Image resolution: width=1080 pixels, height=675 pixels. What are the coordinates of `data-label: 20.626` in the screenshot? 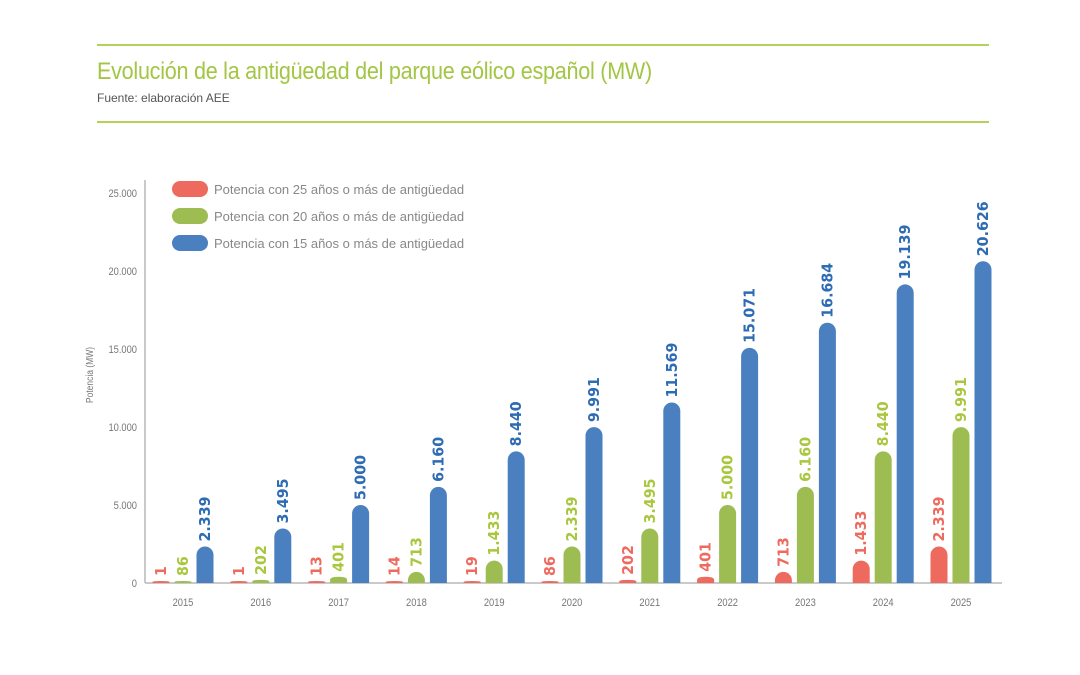 It's located at (983, 228).